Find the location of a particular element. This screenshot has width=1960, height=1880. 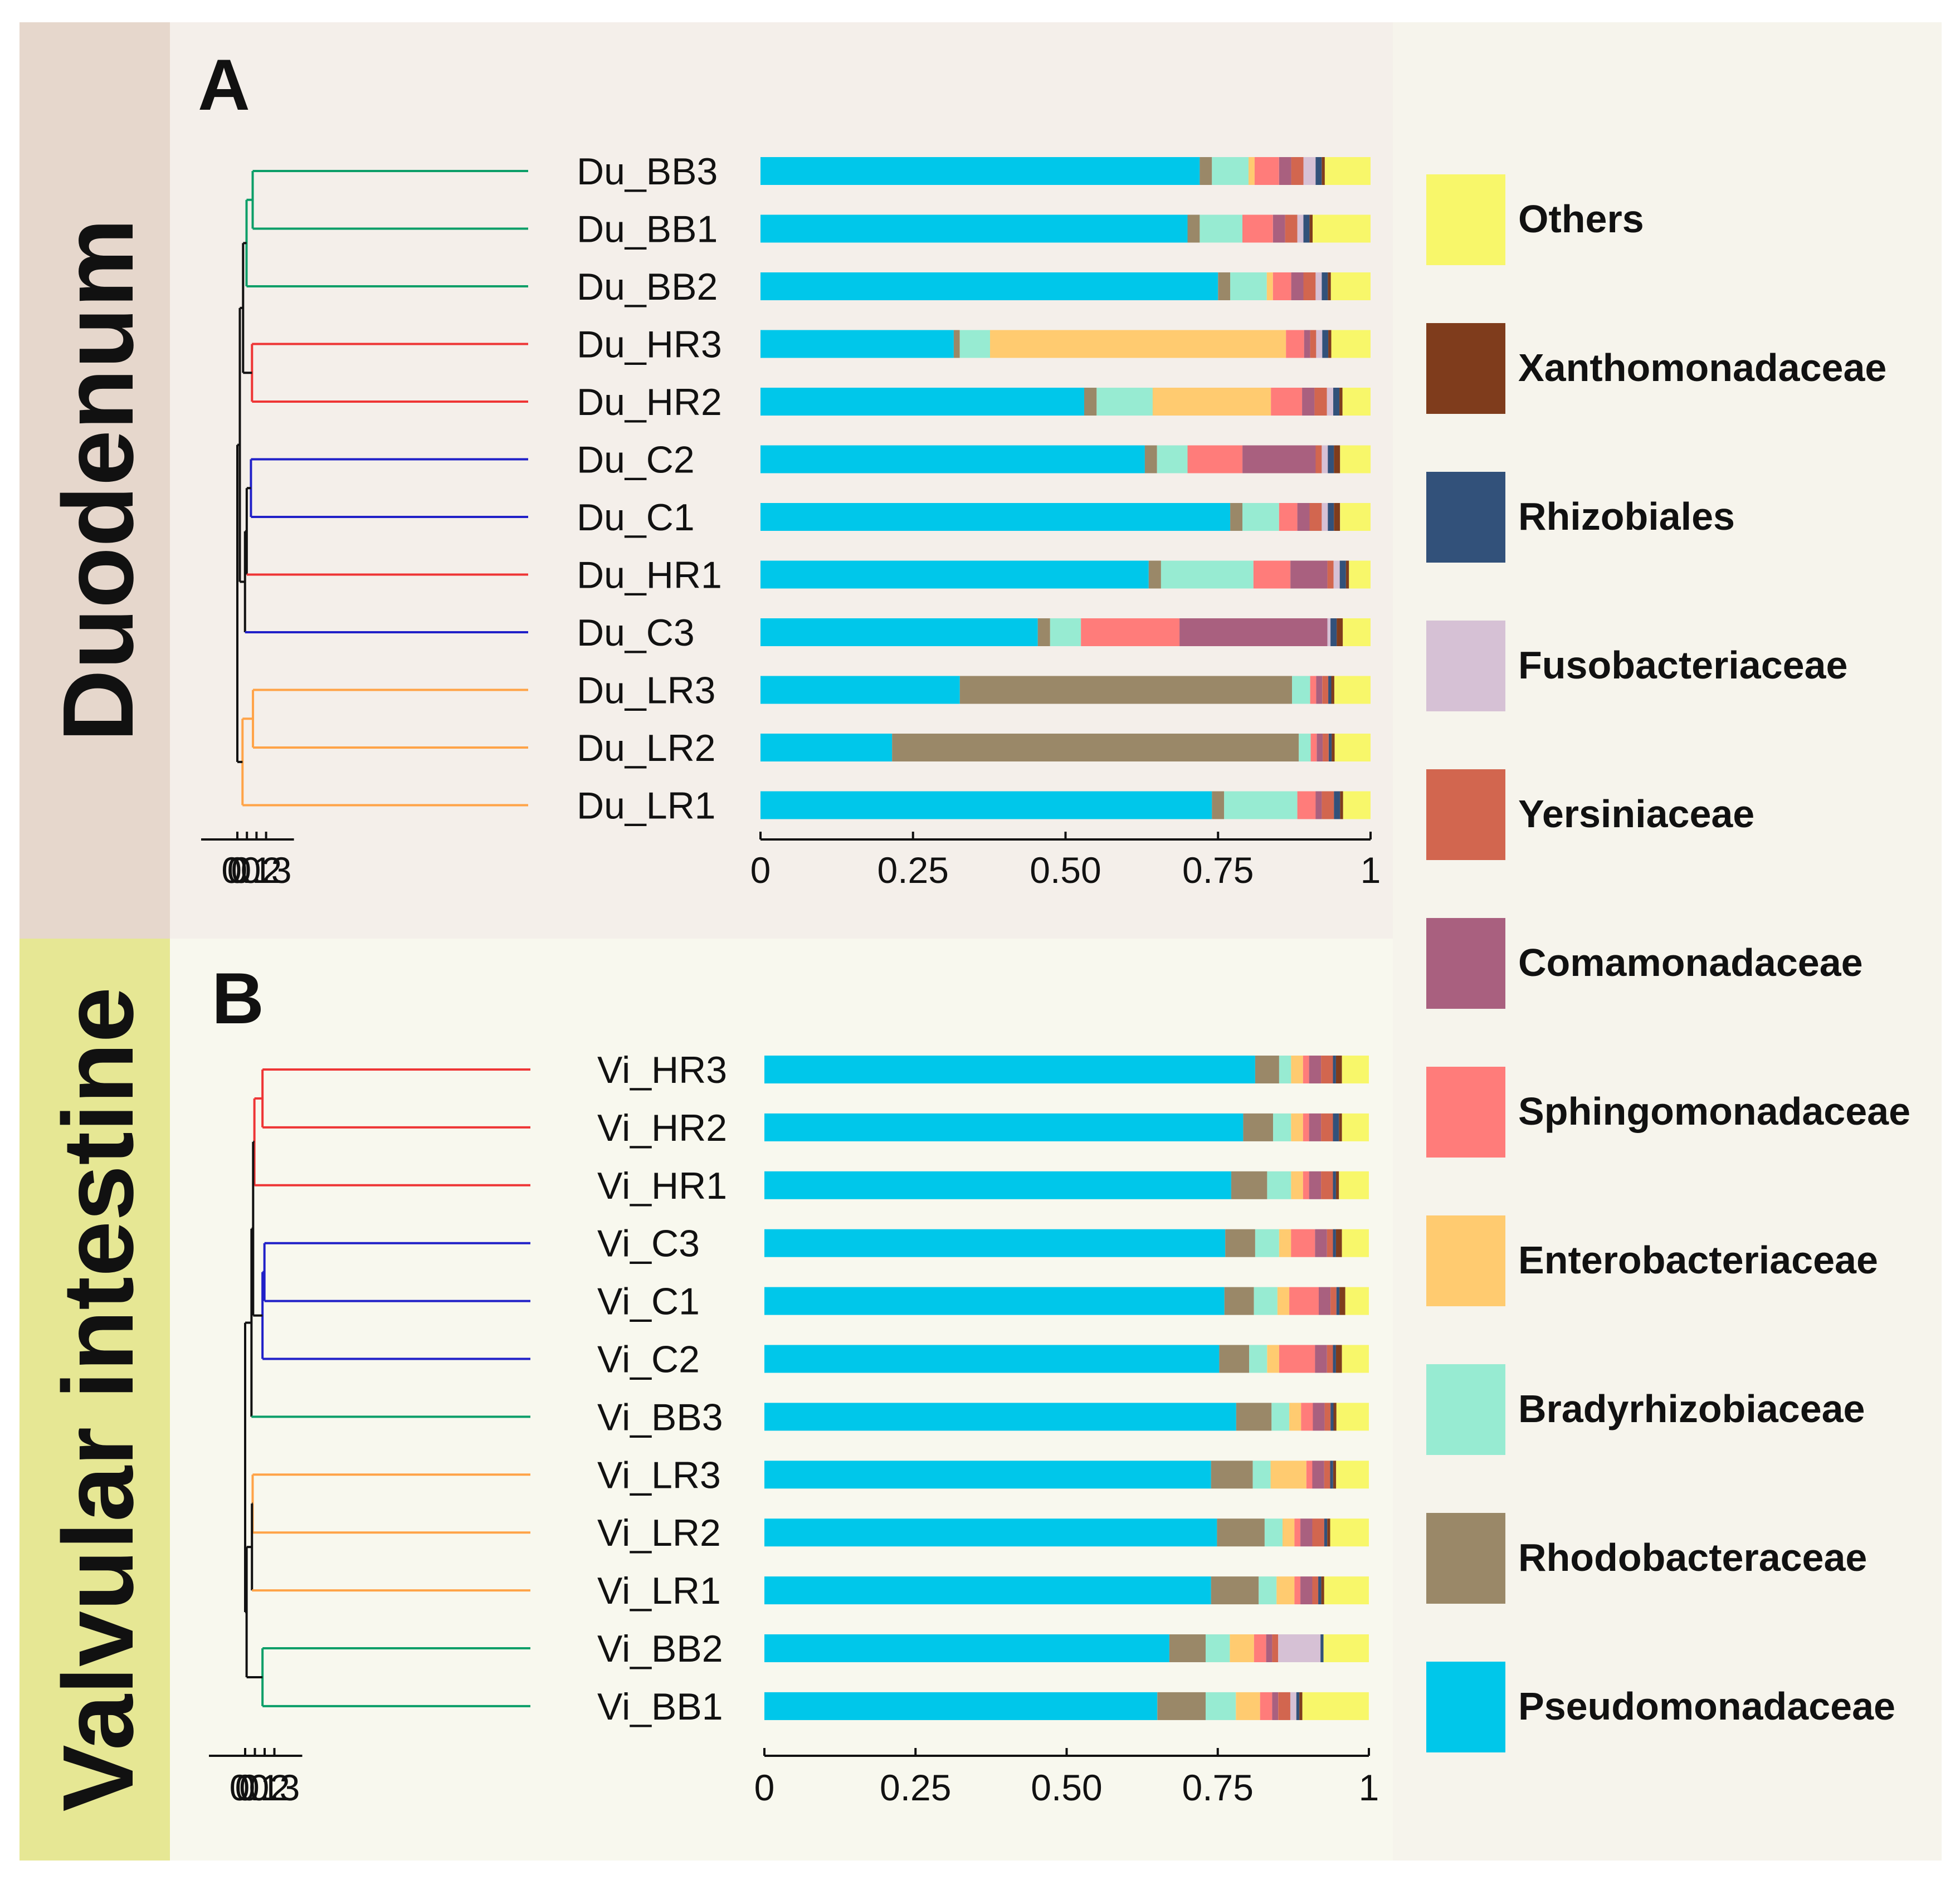

bar-vi-bb2-comamonadaceae is located at coordinates (1269, 1648).